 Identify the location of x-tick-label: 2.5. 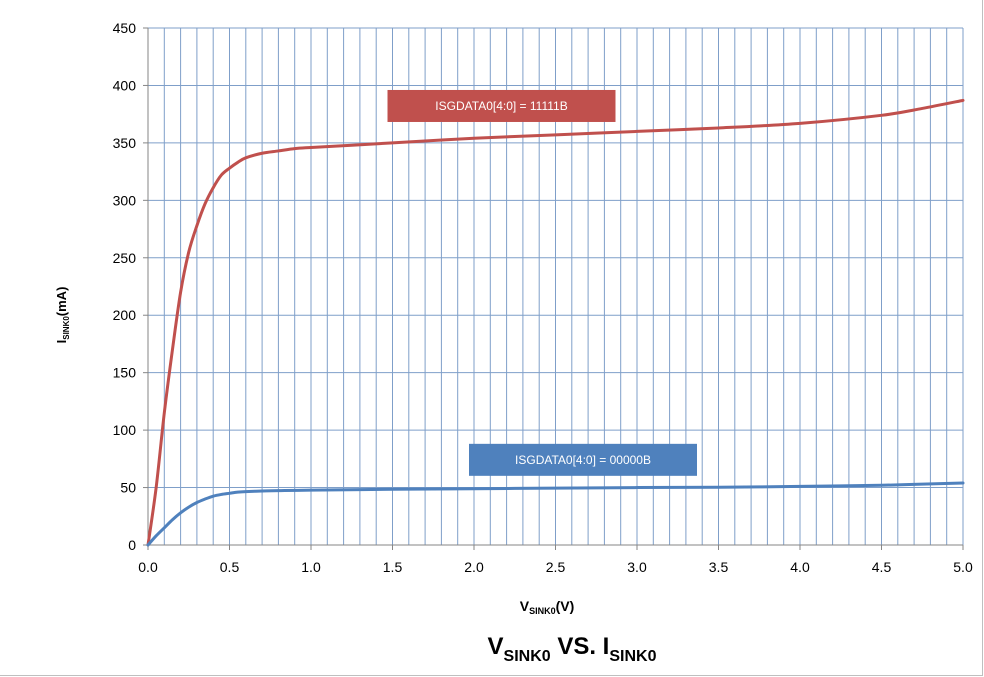
(556, 567).